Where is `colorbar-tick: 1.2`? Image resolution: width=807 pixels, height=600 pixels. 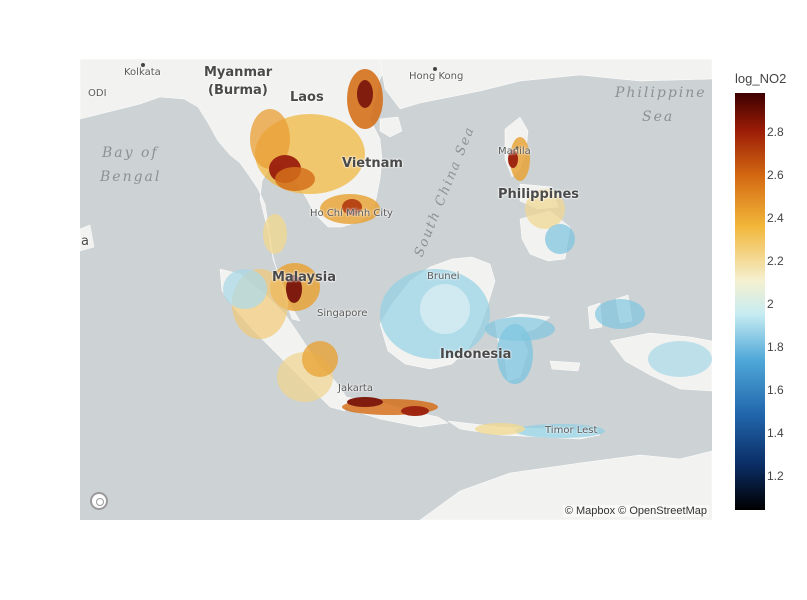
colorbar-tick: 1.2 is located at coordinates (775, 476).